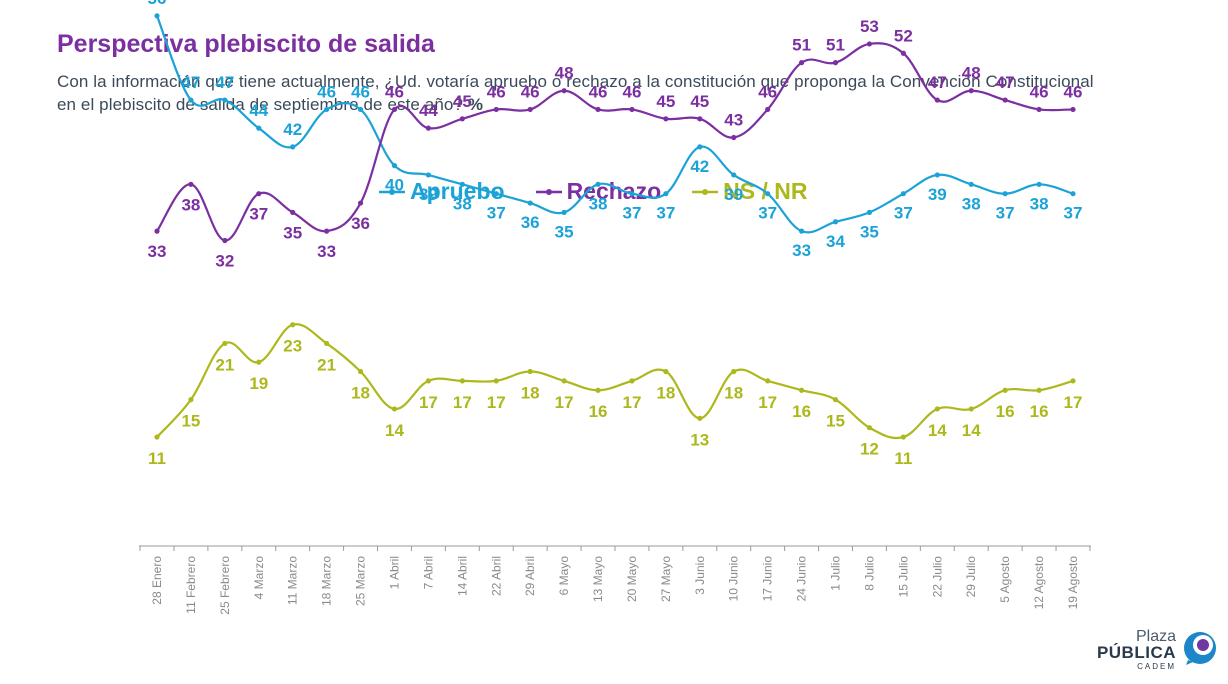 The width and height of the screenshot is (1228, 684). Describe the element at coordinates (224, 82) in the screenshot. I see `data-label-apruebo: 47` at that location.